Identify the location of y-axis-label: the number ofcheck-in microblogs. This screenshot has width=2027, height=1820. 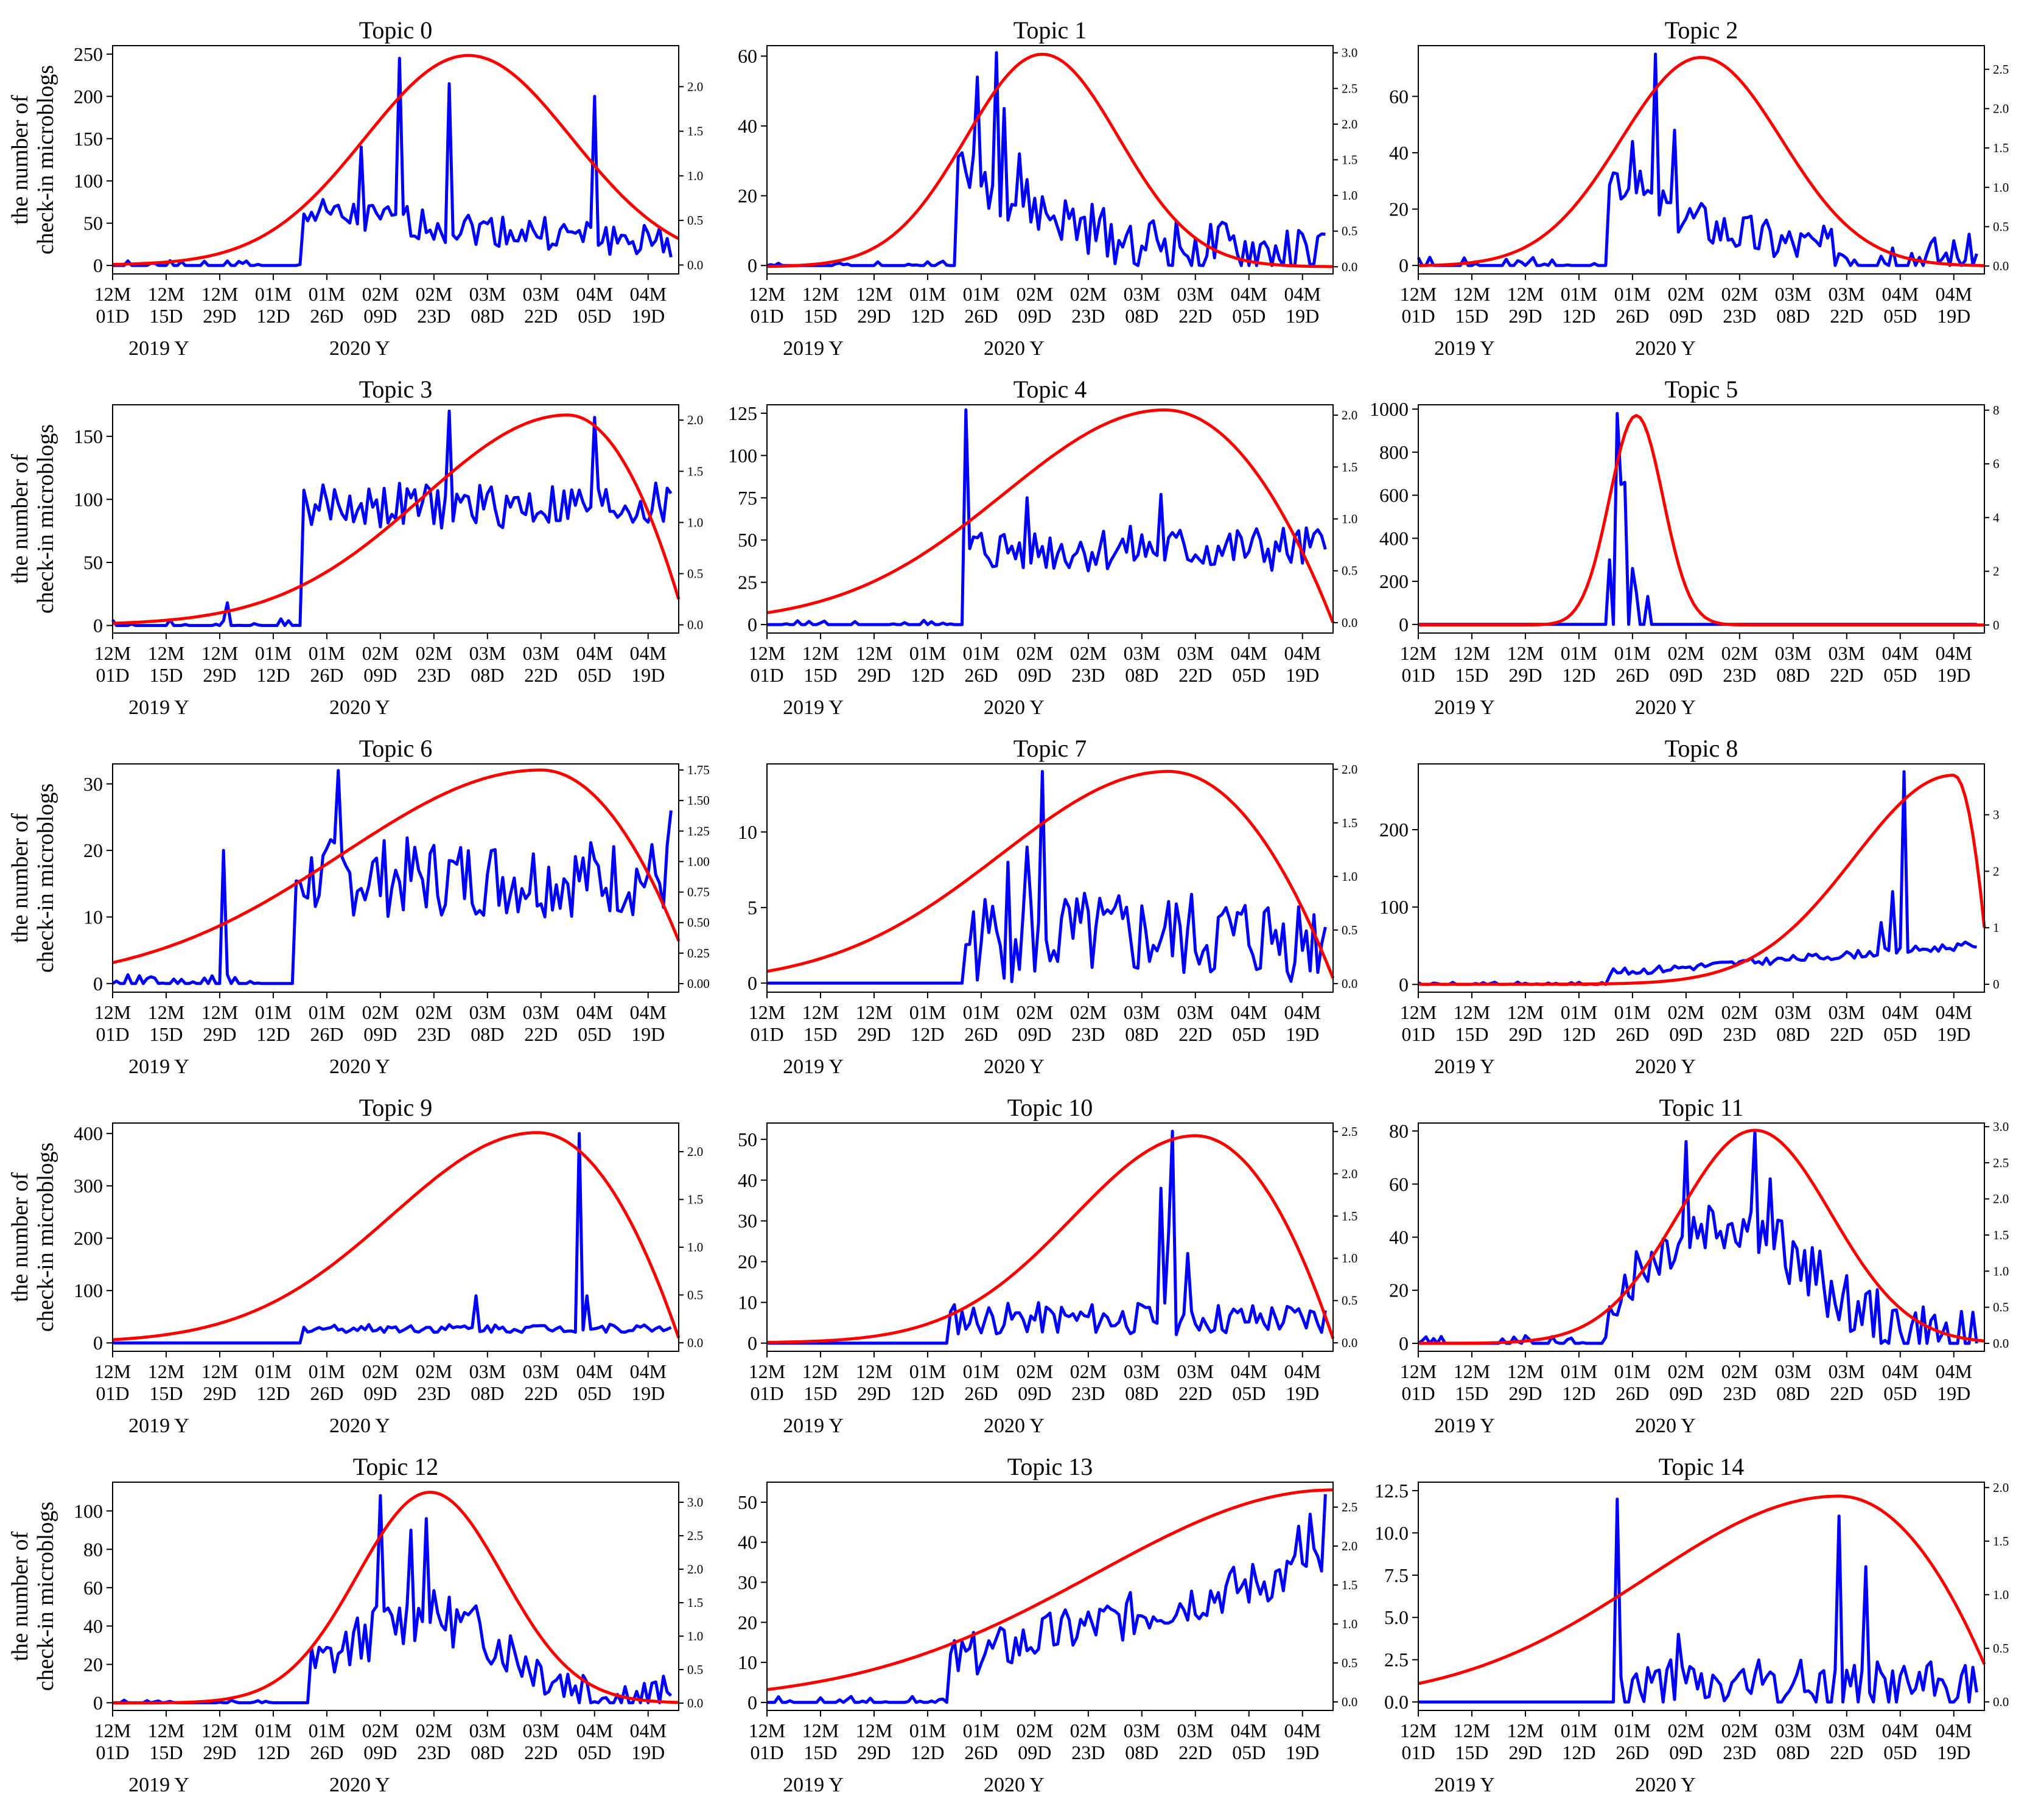
(33, 519).